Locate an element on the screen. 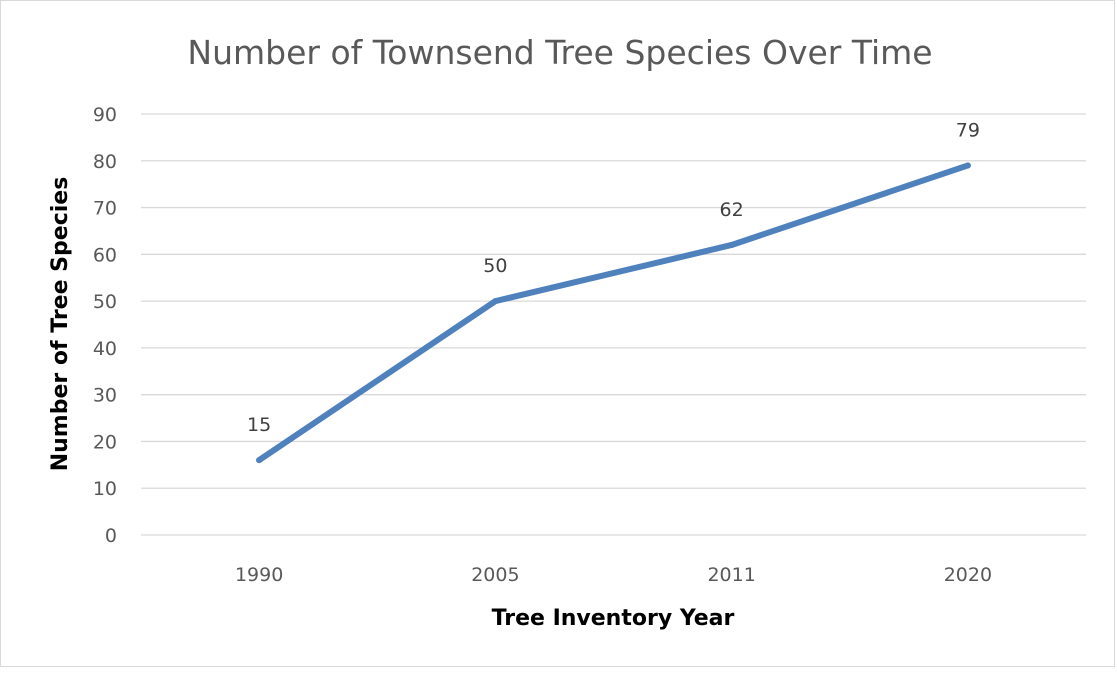  y-axis-title: Number of Tree Species is located at coordinates (60, 324).